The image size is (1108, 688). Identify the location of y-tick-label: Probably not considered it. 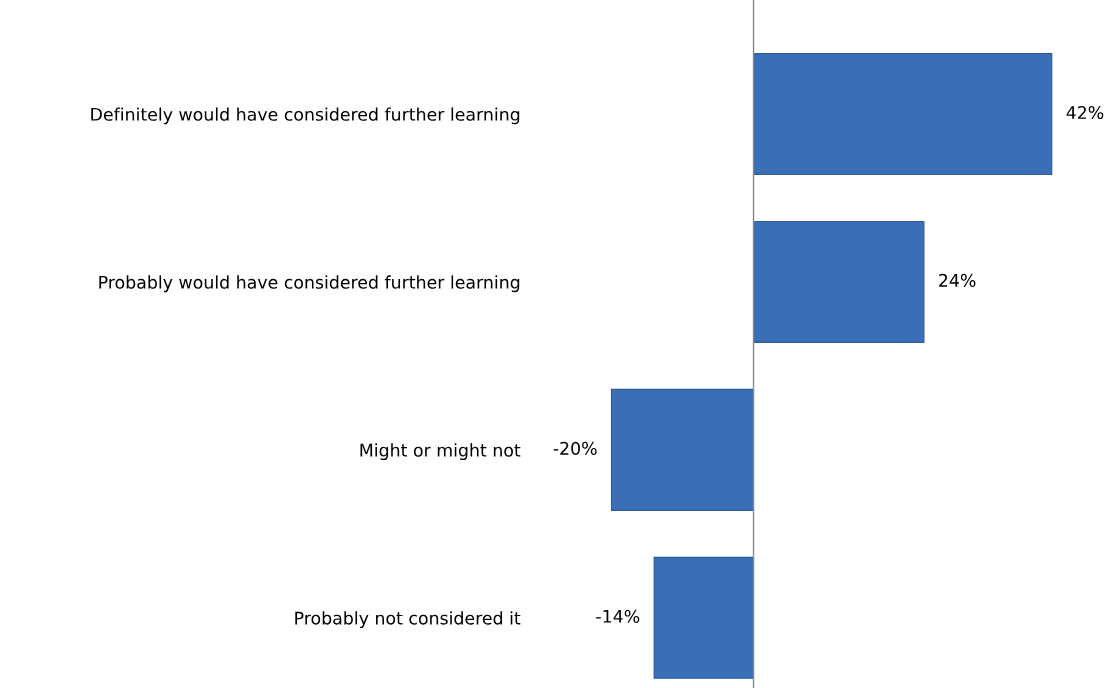
(408, 619).